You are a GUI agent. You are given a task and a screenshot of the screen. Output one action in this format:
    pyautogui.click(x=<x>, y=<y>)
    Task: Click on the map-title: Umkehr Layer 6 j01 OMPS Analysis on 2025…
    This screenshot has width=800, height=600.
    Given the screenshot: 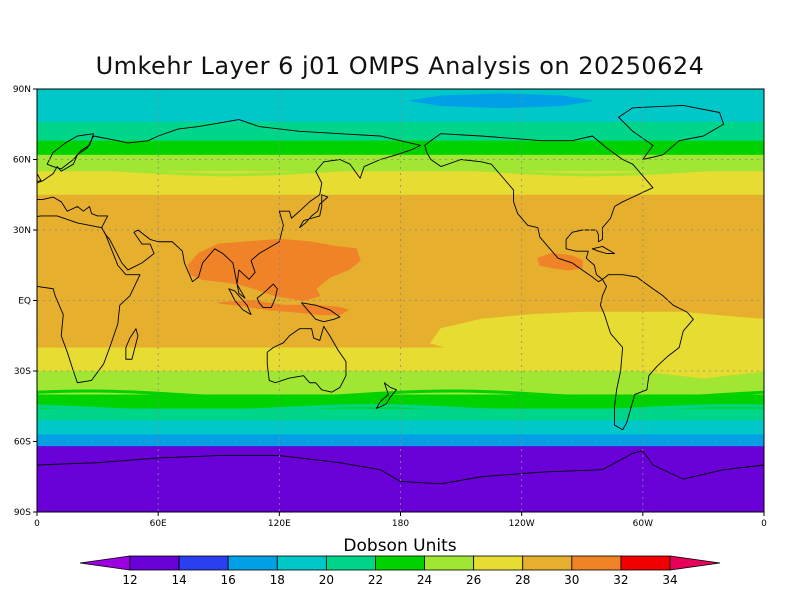 What is the action you would take?
    pyautogui.click(x=400, y=66)
    